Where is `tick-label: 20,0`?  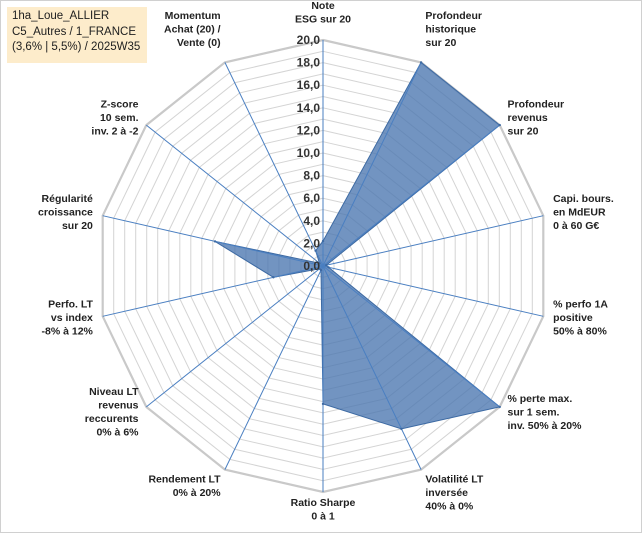 tick-label: 20,0 is located at coordinates (309, 40).